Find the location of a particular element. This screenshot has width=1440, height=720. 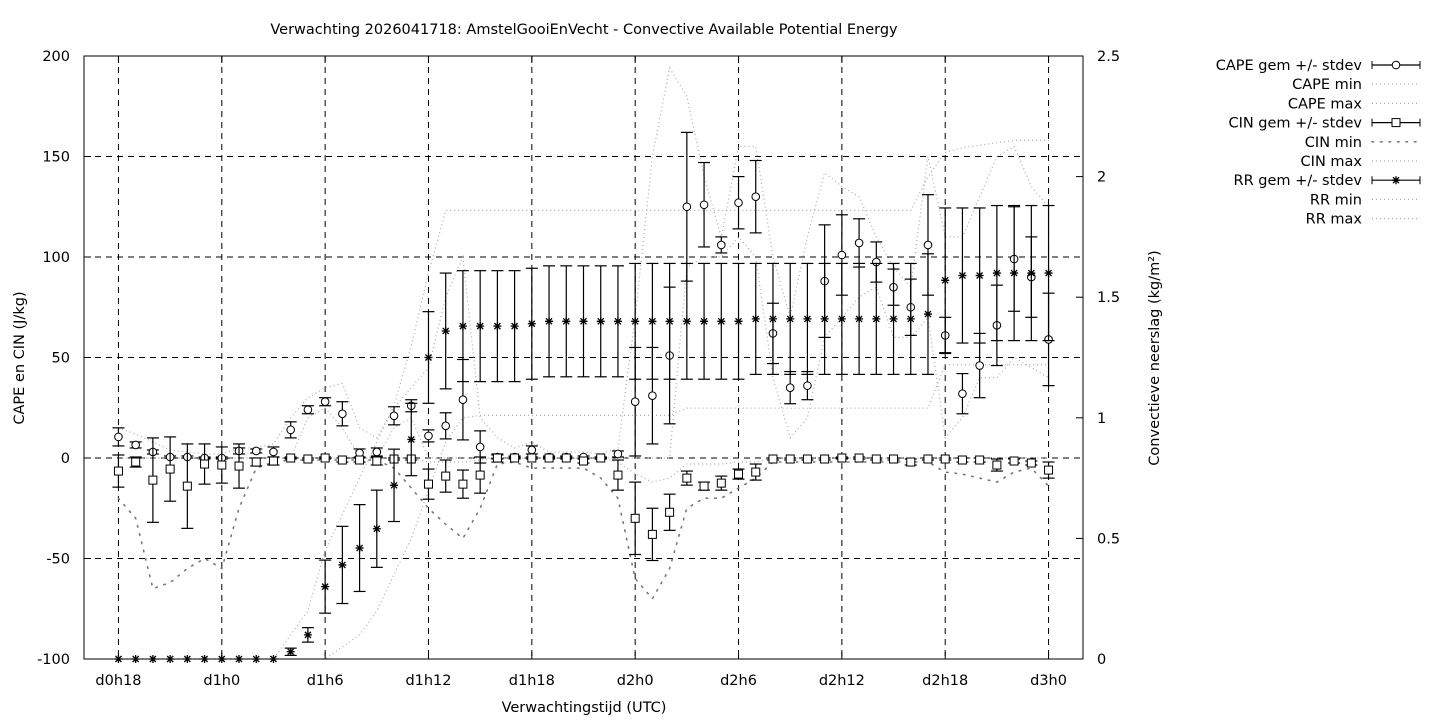

y-tick-label: -50 is located at coordinates (58, 560).